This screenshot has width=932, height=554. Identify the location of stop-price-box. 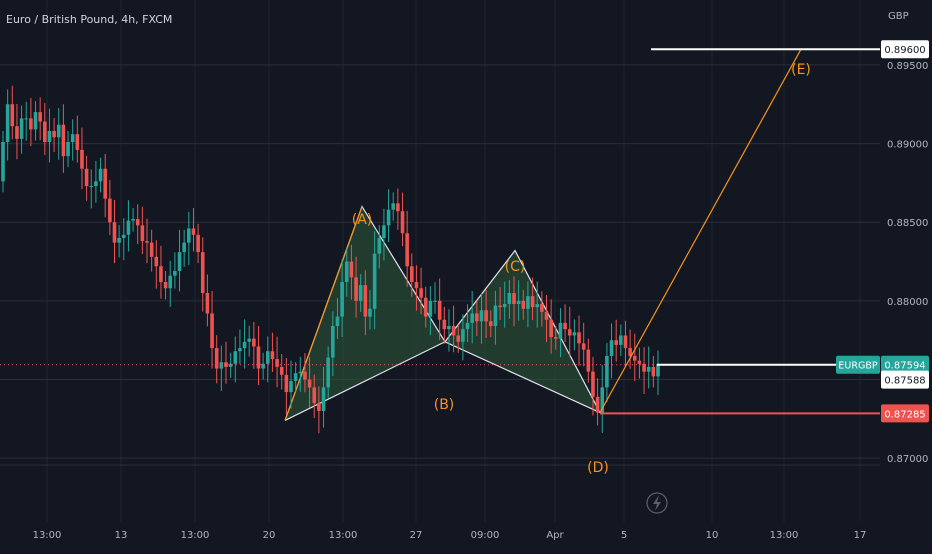
(905, 413).